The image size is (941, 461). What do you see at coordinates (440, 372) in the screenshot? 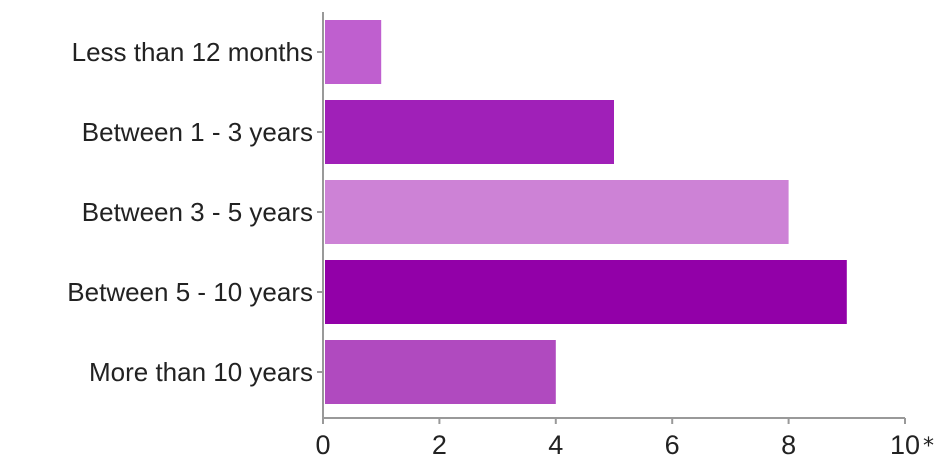
I see `bar-more-than-10-years` at bounding box center [440, 372].